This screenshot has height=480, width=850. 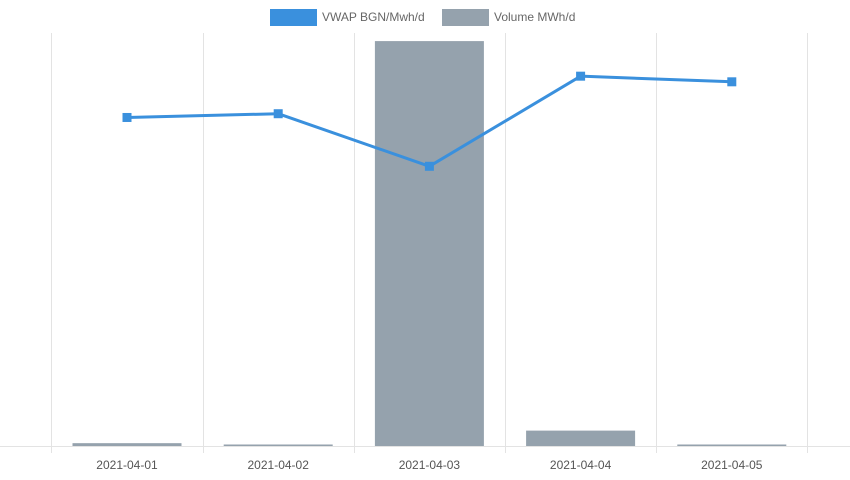 What do you see at coordinates (293, 17) in the screenshot?
I see `legend-swatch-vwap` at bounding box center [293, 17].